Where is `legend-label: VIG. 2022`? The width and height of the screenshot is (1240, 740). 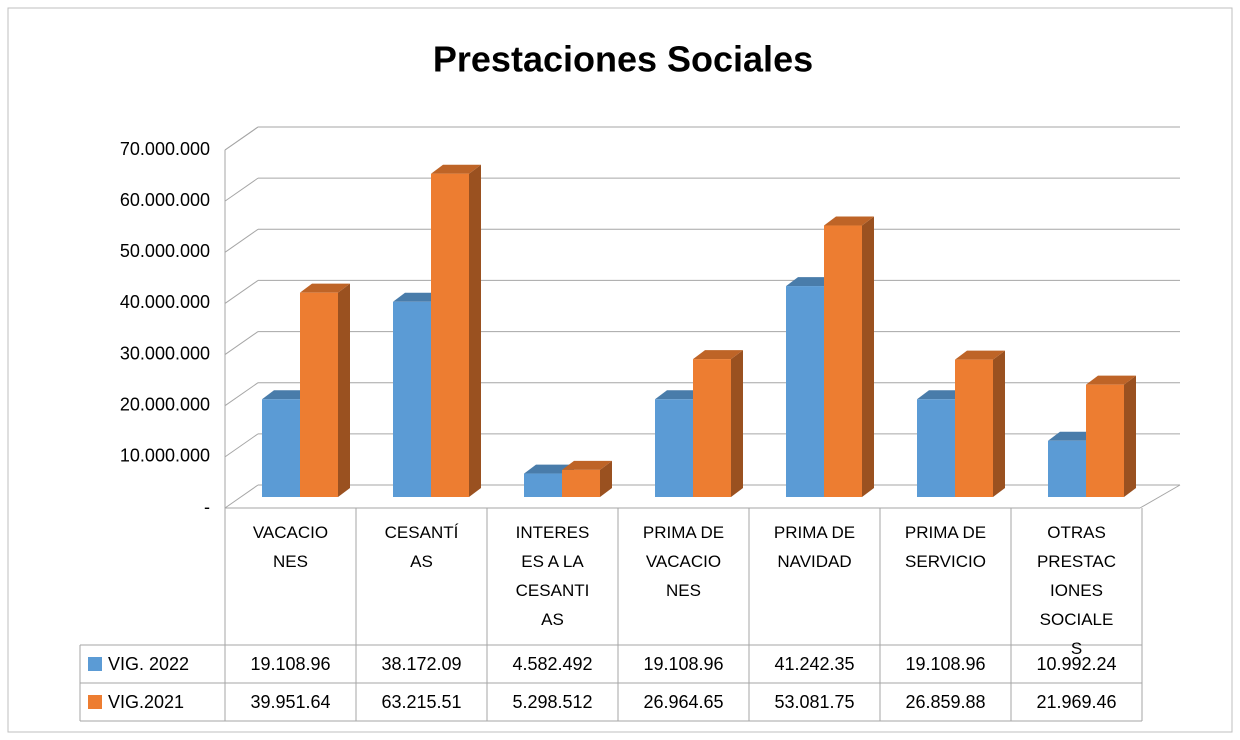
legend-label: VIG. 2022 is located at coordinates (148, 664).